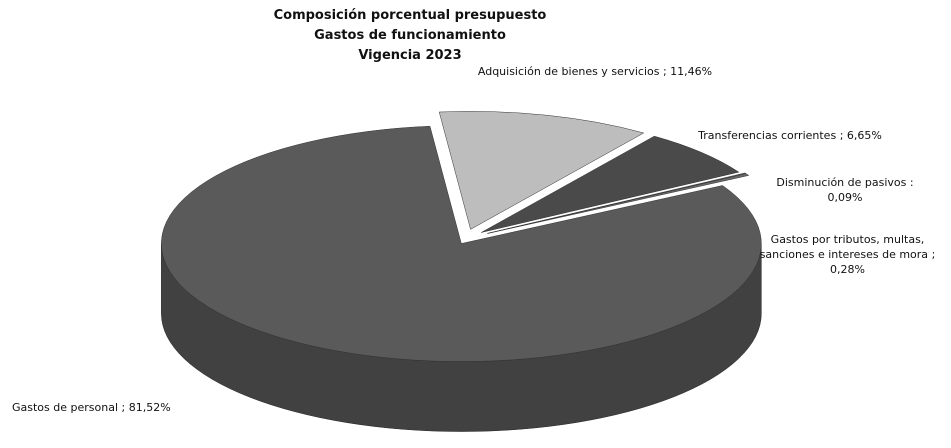 This screenshot has width=951, height=448. I want to click on label-value: ; 81,52%, so click(146, 407).